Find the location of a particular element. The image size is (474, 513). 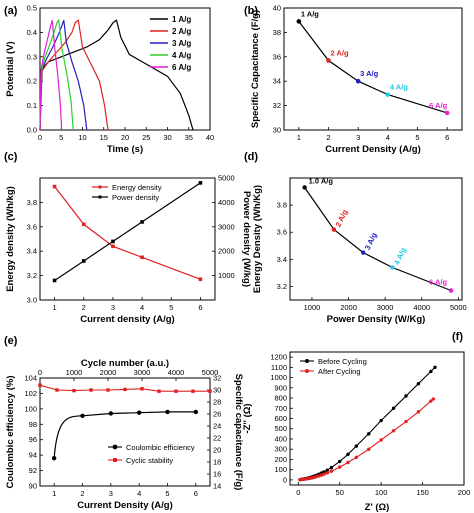

y-tick-label: 1100 is located at coordinates (279, 367).